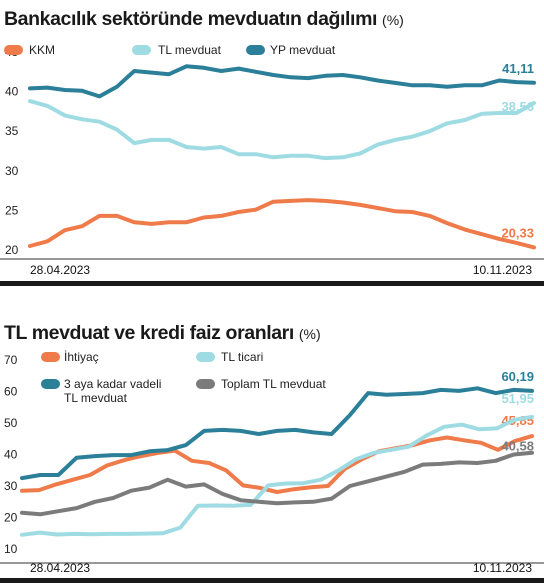  I want to click on chart-title-text: TL mevduat ve kredi faiz oranları, so click(149, 333).